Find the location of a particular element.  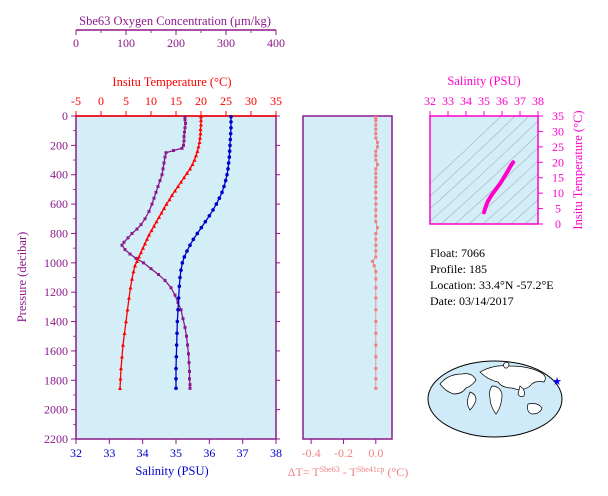

ts-series is located at coordinates (499, 187).